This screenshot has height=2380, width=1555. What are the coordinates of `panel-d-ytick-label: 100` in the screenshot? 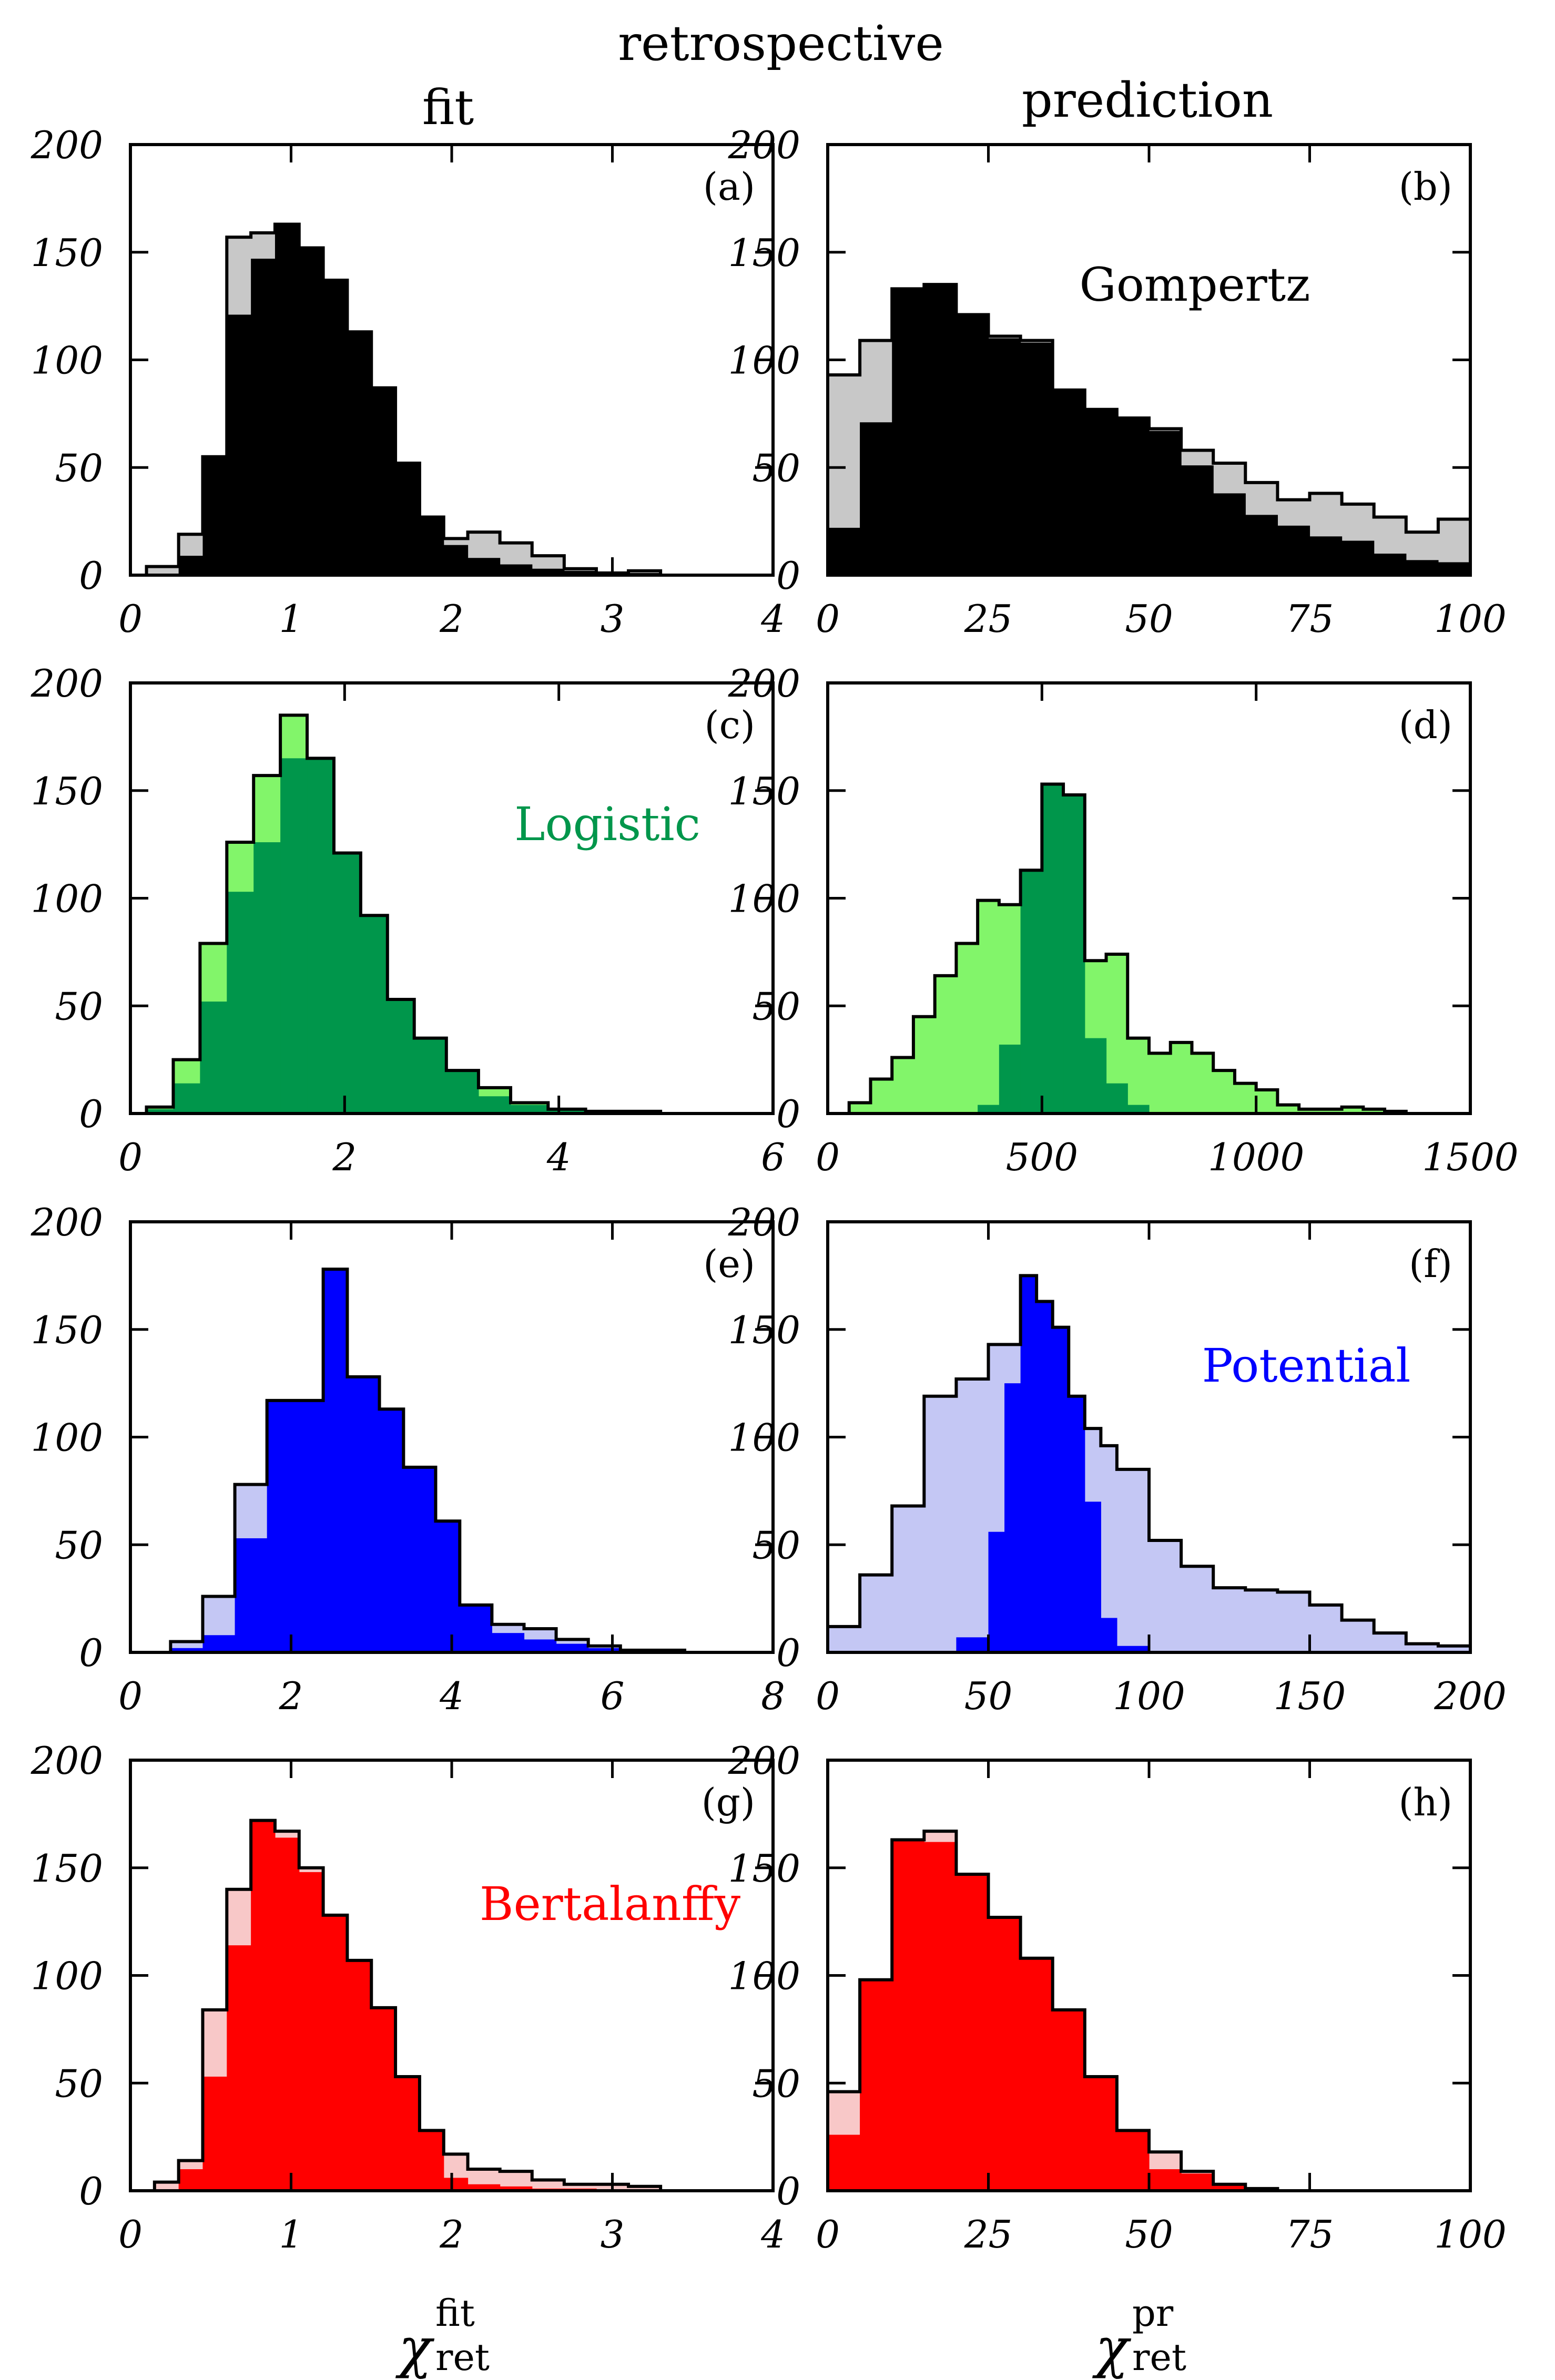 It's located at (764, 899).